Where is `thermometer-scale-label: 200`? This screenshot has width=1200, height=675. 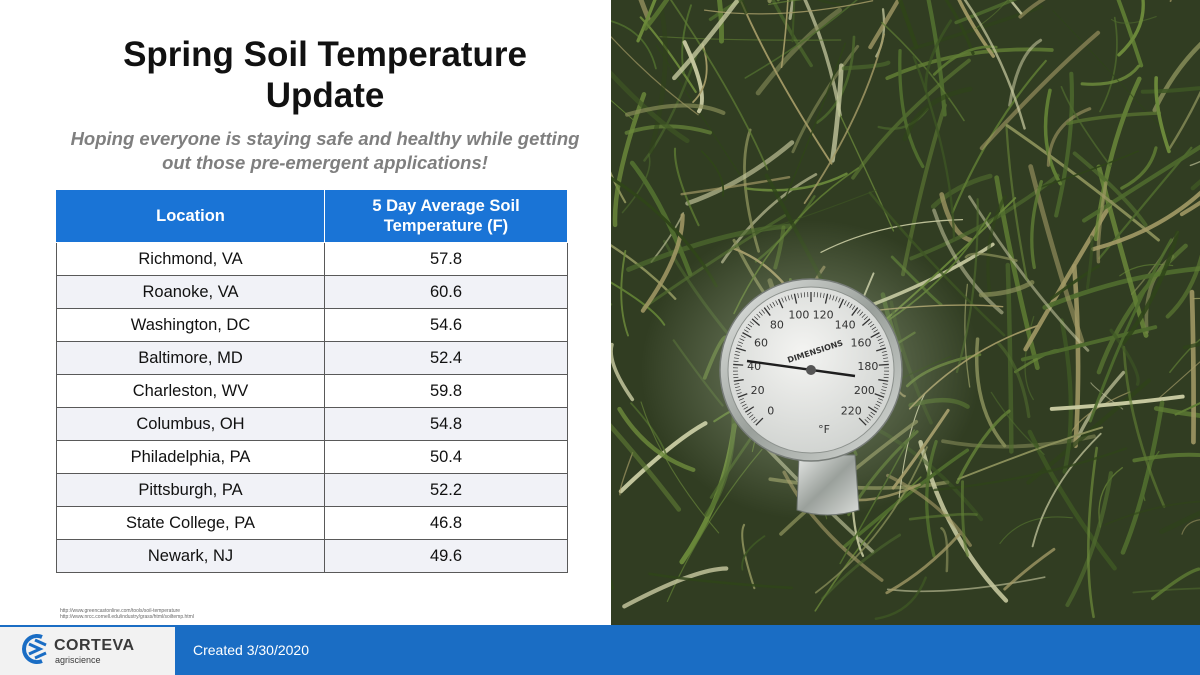 thermometer-scale-label: 200 is located at coordinates (864, 390).